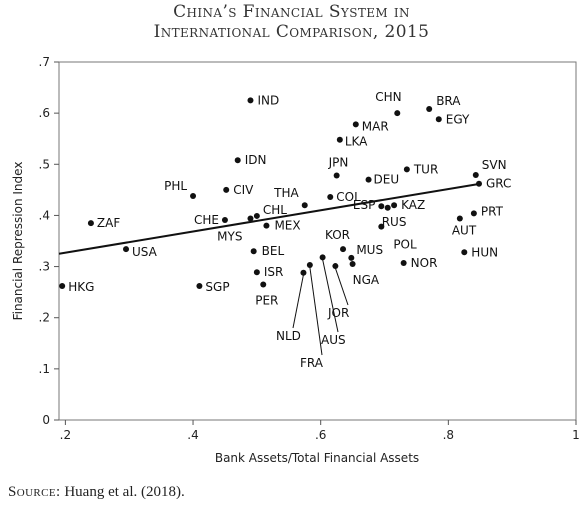 The image size is (583, 507). I want to click on point-label-hun: HUN, so click(484, 252).